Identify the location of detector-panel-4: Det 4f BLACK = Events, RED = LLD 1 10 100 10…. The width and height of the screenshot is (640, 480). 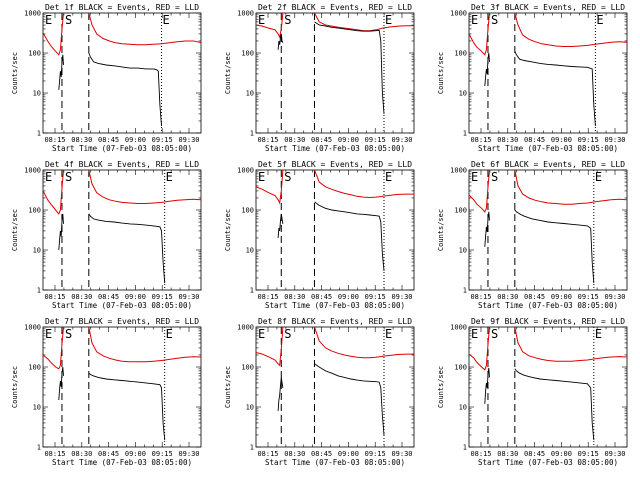
(106, 235).